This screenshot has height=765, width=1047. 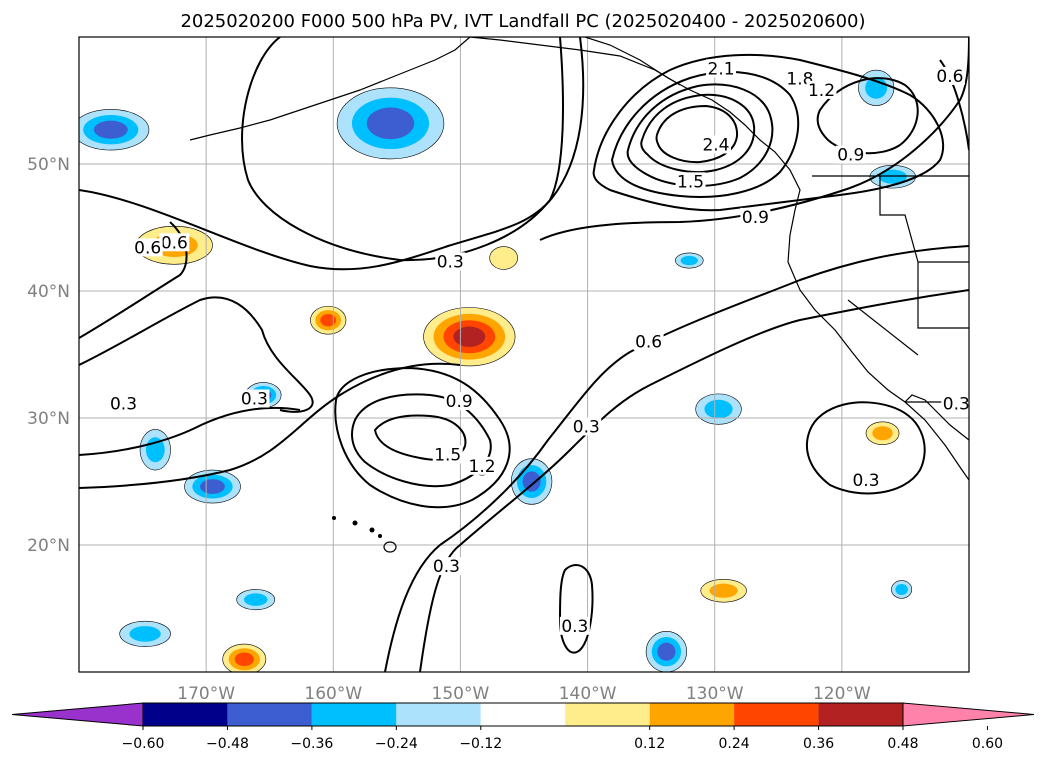 What do you see at coordinates (330, 89) in the screenshot?
I see `alaska-peninsula-coastline` at bounding box center [330, 89].